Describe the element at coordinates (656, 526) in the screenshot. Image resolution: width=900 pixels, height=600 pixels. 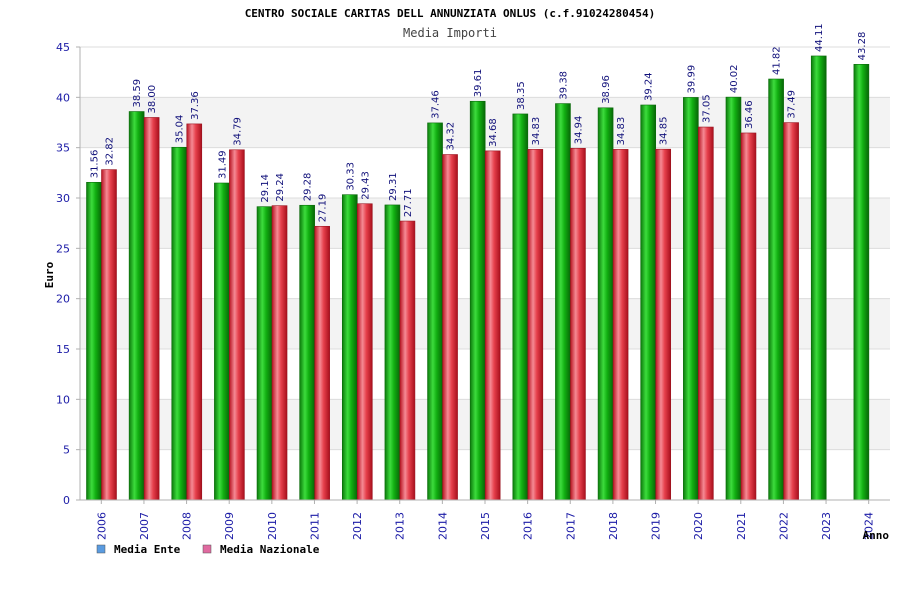
I see `x-tick-label: 2019` at that location.